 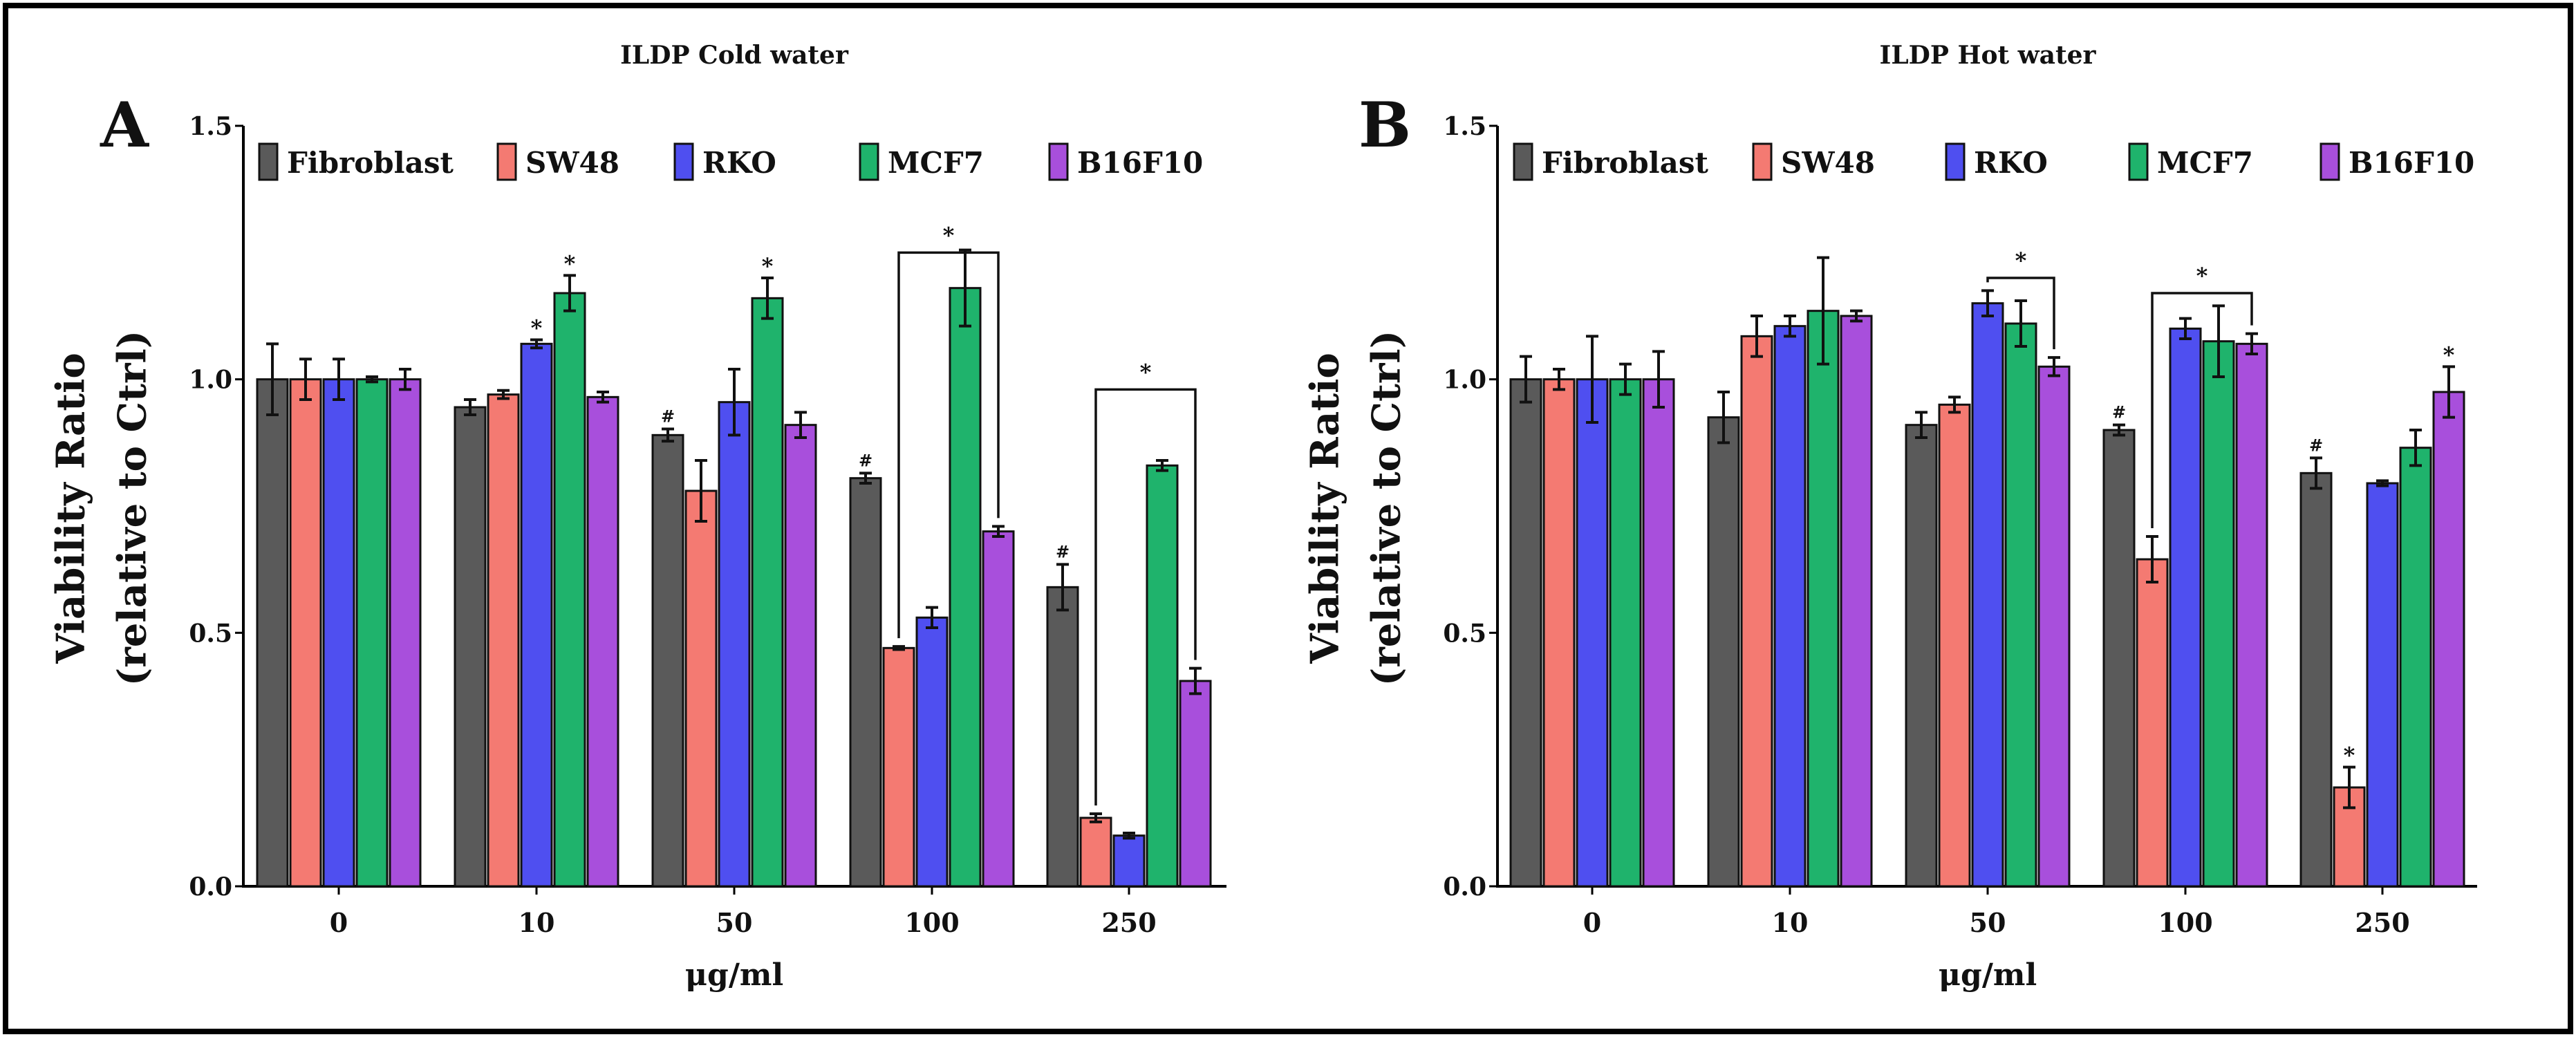 What do you see at coordinates (1988, 55) in the screenshot?
I see `chart-title: ILDP Hot water` at bounding box center [1988, 55].